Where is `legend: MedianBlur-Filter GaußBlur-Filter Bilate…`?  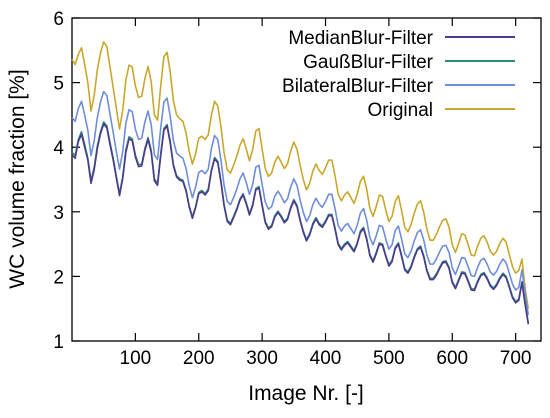
legend: MedianBlur-Filter GaußBlur-Filter Bilate… is located at coordinates (398, 74).